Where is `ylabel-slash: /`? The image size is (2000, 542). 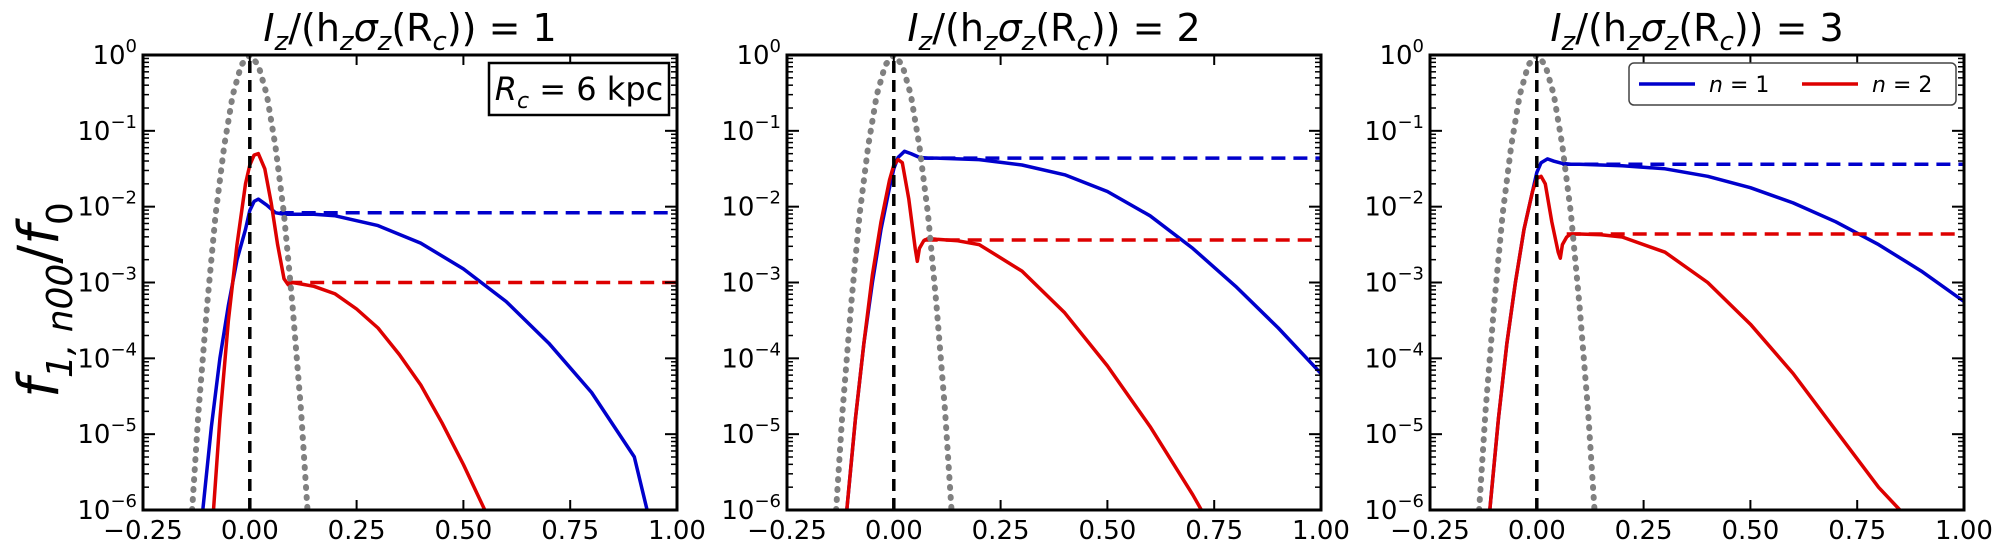
ylabel-slash: / is located at coordinates (39, 254).